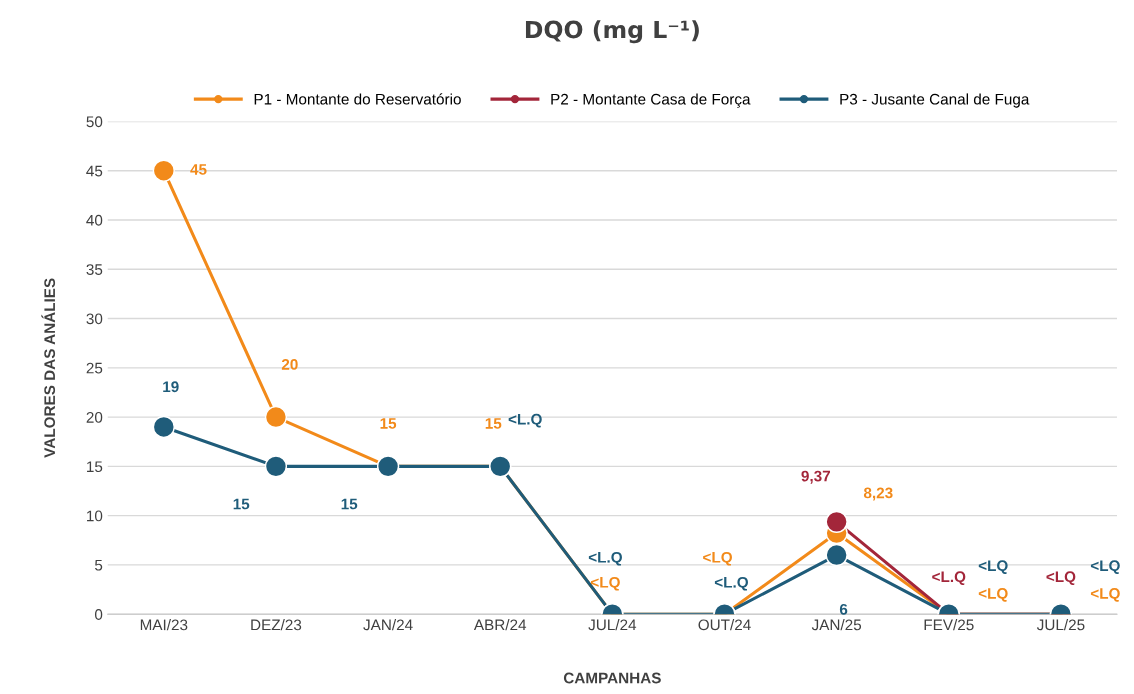 The width and height of the screenshot is (1134, 694). I want to click on legend-label: P3 - Jusante Canal de Fuga, so click(935, 100).